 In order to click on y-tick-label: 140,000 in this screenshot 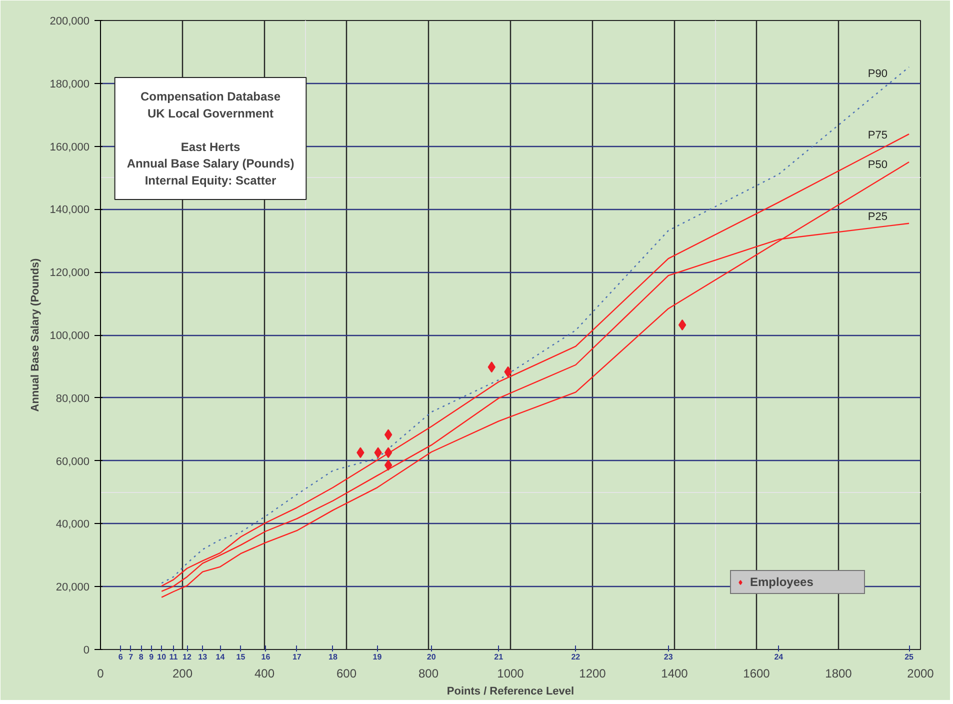, I will do `click(70, 210)`.